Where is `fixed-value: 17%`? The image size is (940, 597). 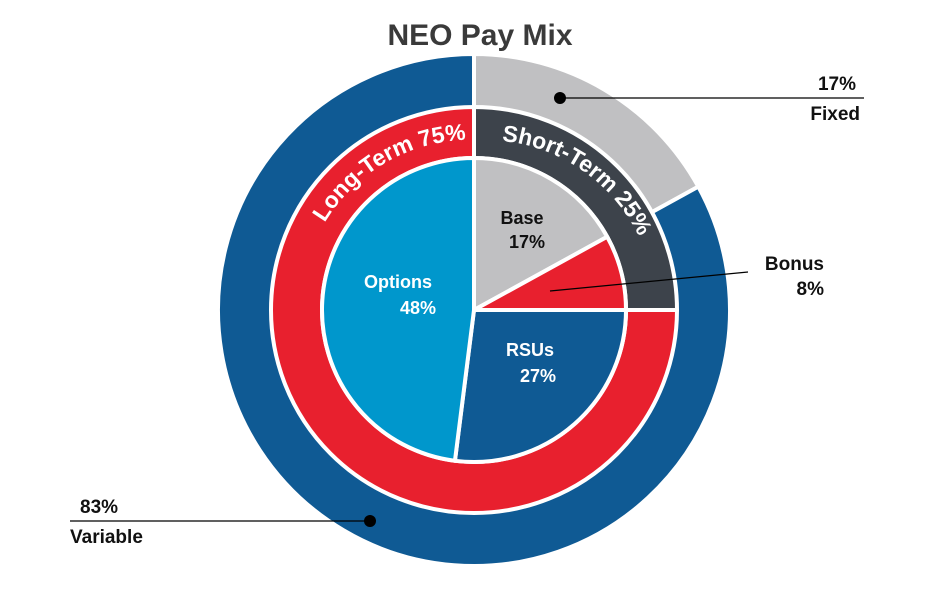 fixed-value: 17% is located at coordinates (837, 84).